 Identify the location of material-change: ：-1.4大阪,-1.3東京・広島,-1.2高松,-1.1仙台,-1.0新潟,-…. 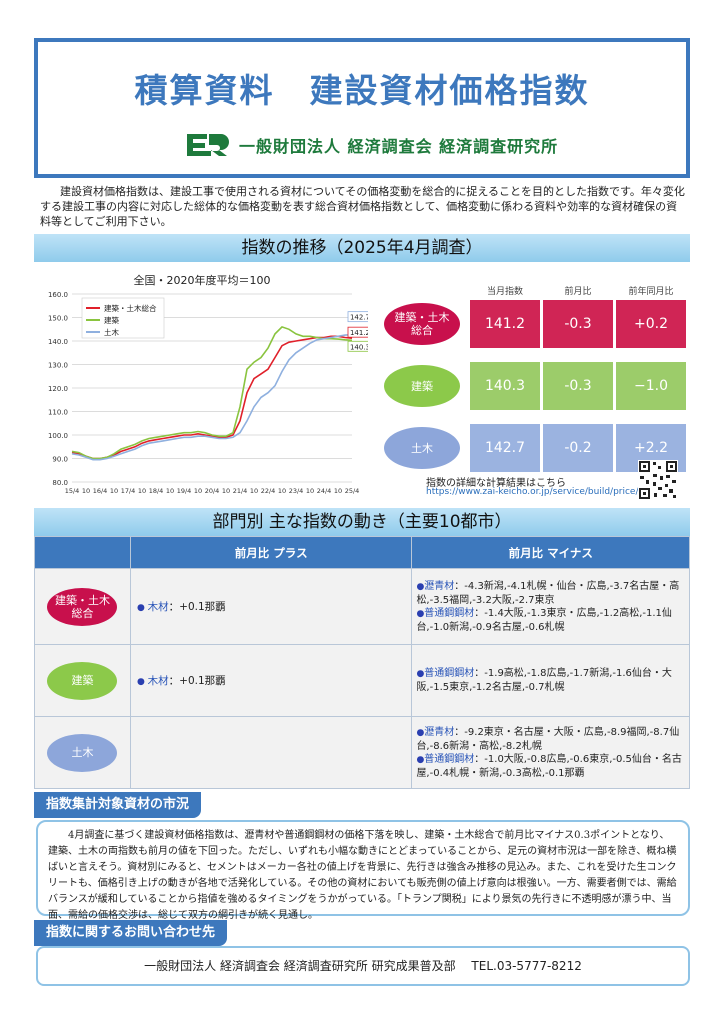
(544, 620).